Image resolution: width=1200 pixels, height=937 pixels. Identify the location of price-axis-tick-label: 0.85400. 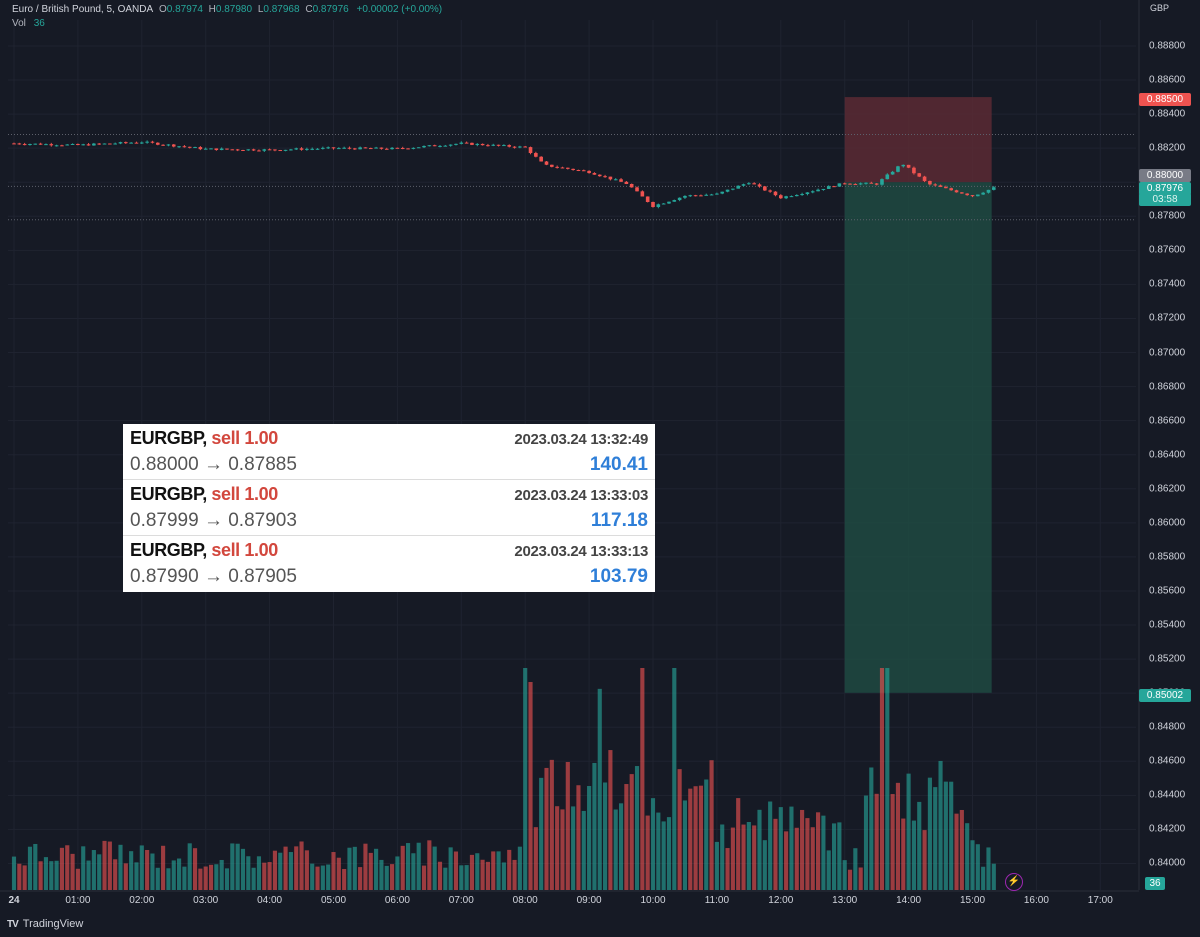
(1167, 625).